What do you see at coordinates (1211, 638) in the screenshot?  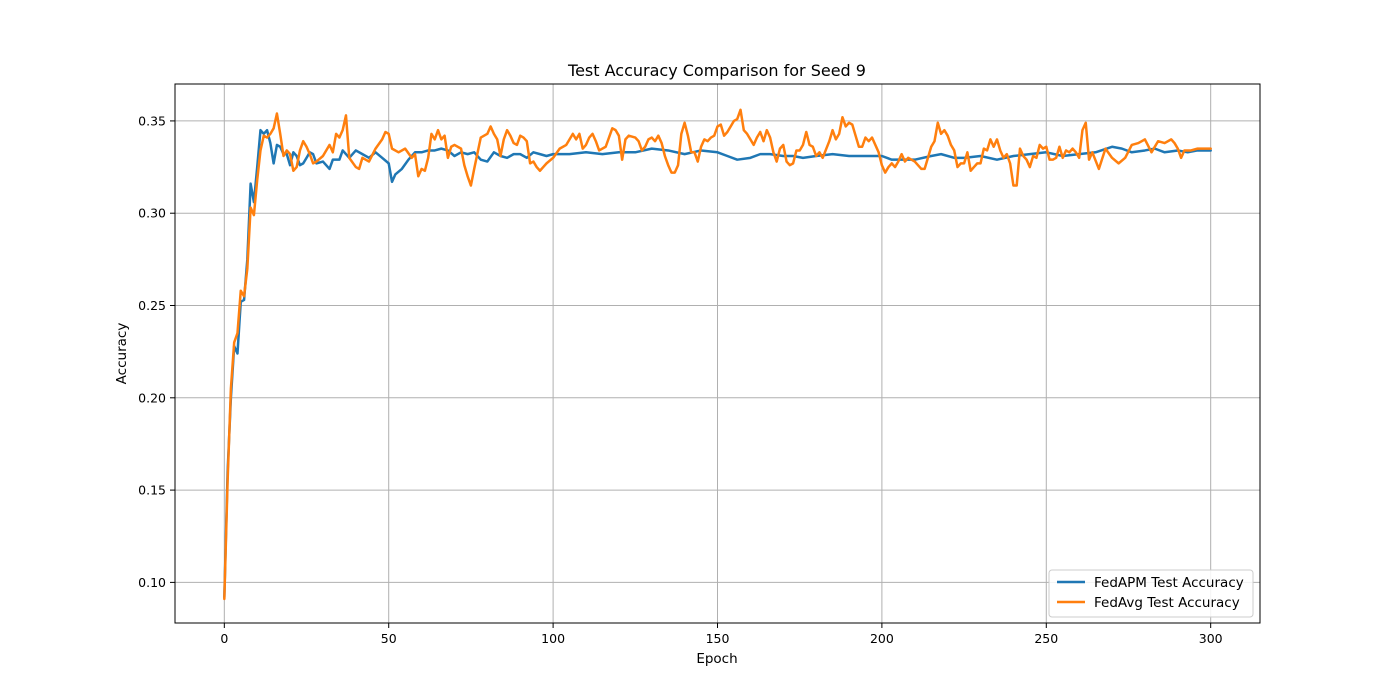 I see `x-tick-label-300: 300` at bounding box center [1211, 638].